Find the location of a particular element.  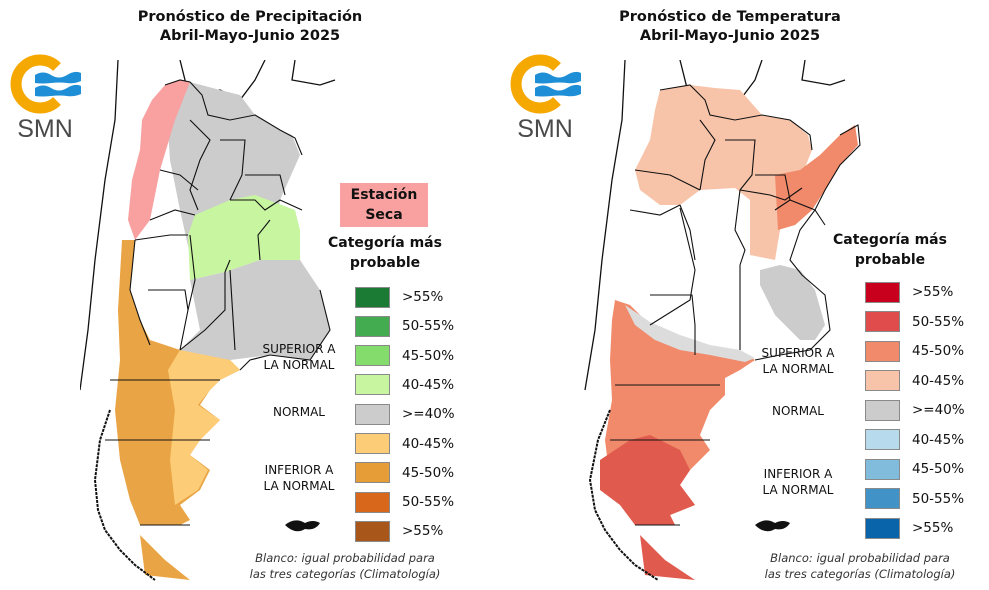

precipitation-title-line1: Pronóstico de Precipitación is located at coordinates (250, 17).